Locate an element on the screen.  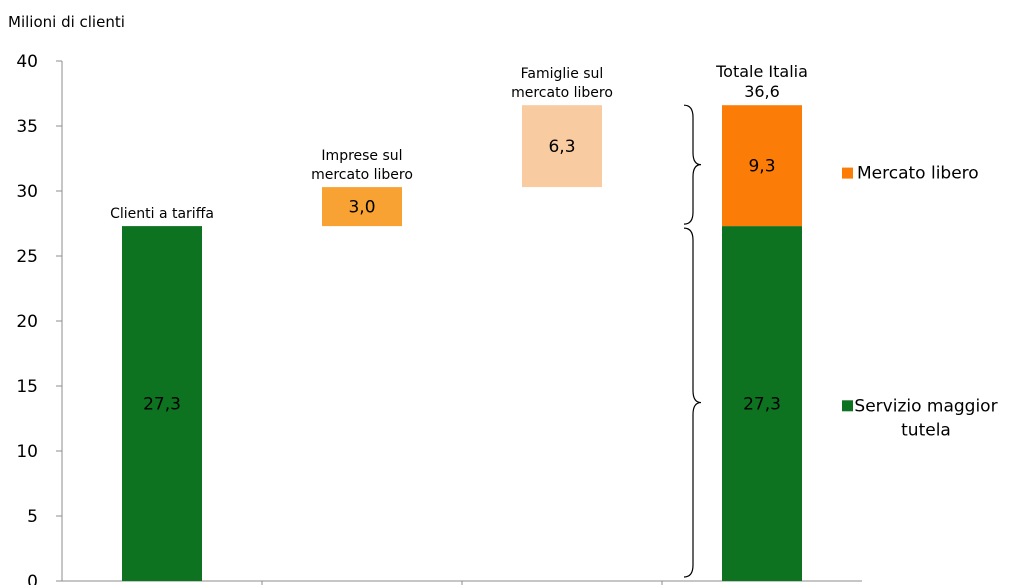
category-label: Clienti a tariffa is located at coordinates (162, 214).